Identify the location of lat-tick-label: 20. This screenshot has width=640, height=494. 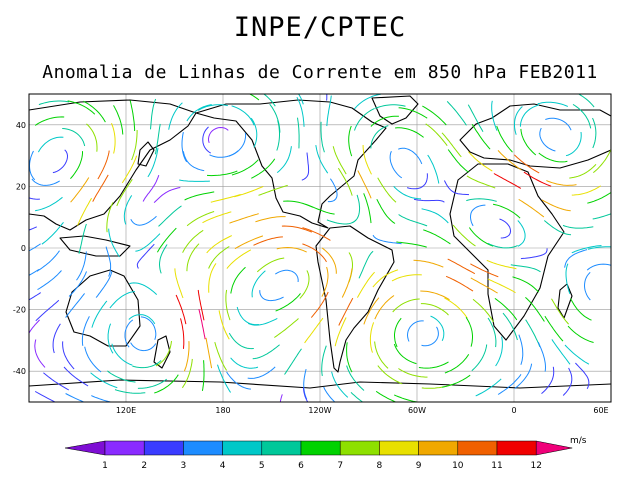
(21, 186).